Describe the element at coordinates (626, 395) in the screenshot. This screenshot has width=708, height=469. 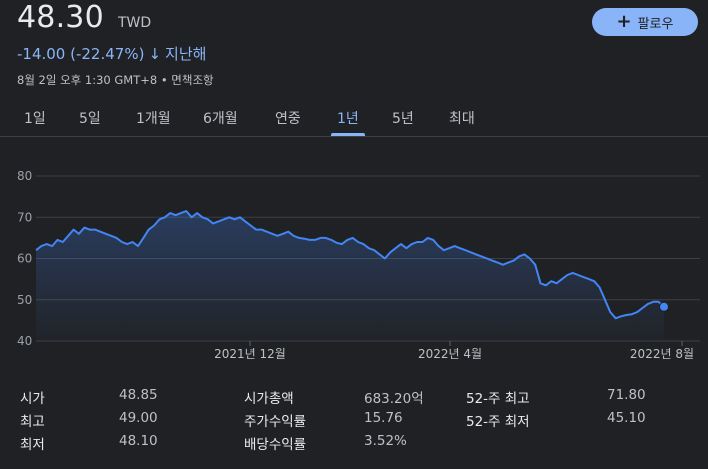
I see `stat-value-52w-high: 71.80` at that location.